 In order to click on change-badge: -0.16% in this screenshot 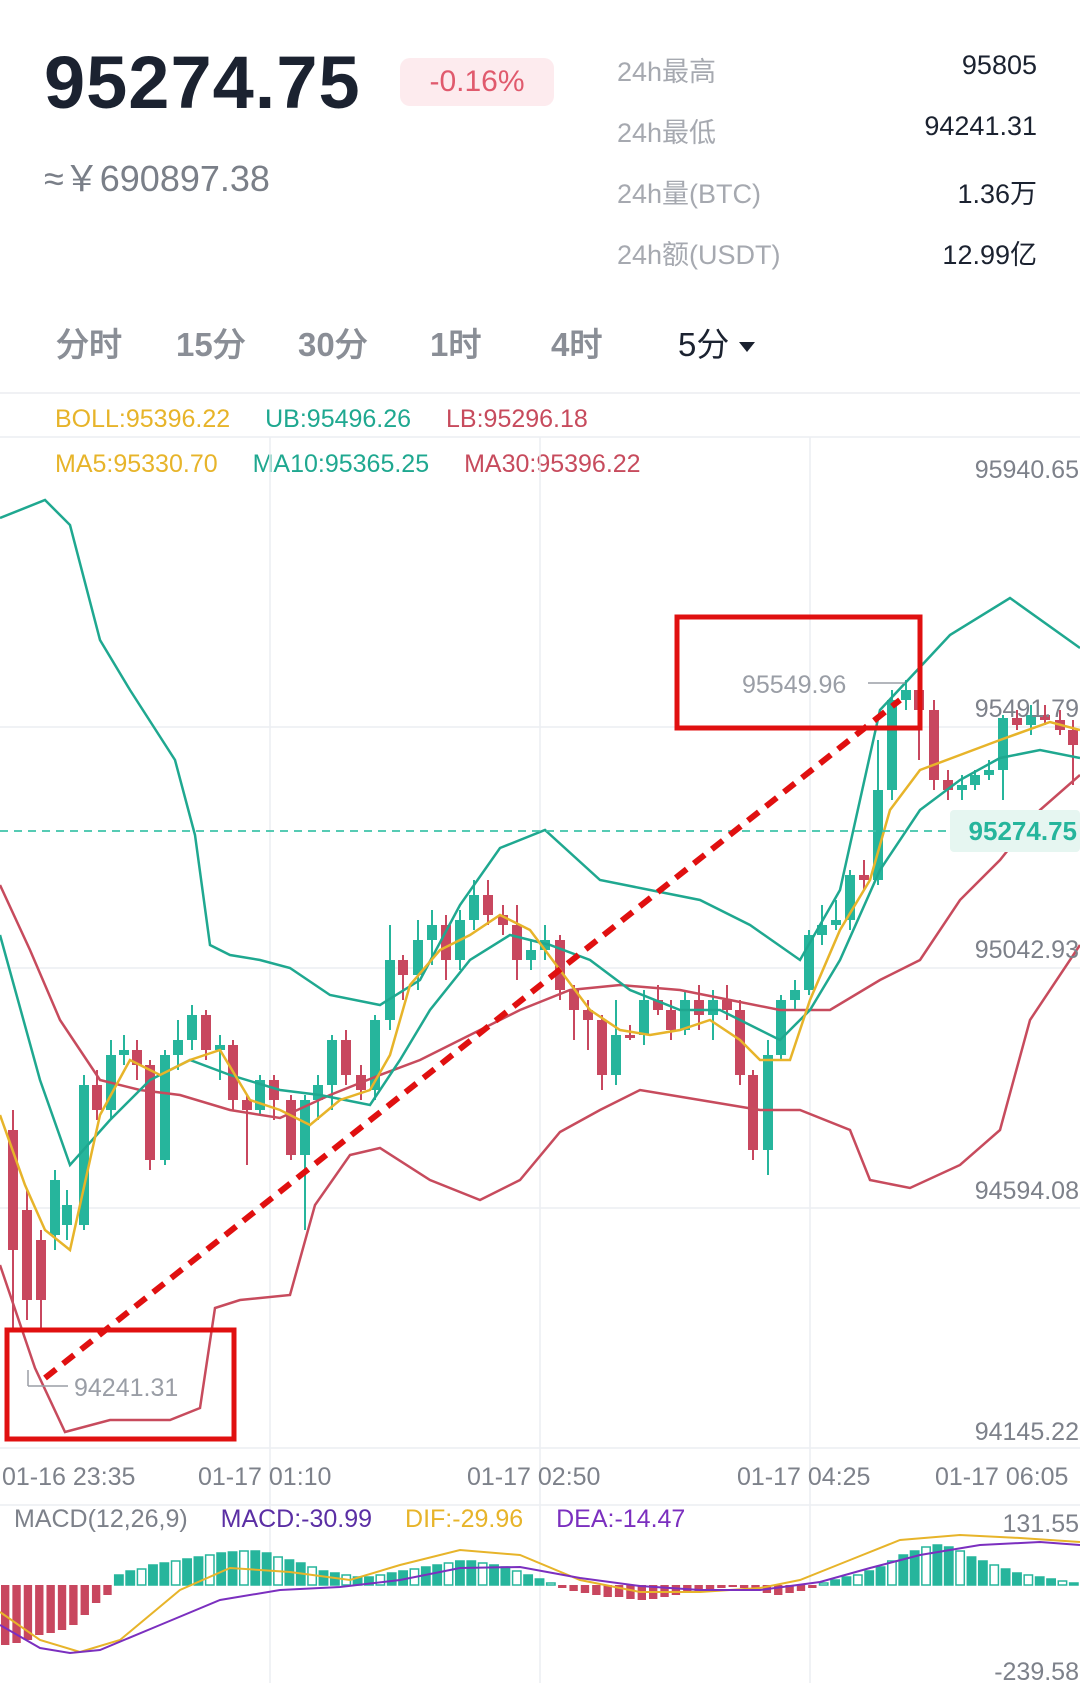, I will do `click(477, 82)`.